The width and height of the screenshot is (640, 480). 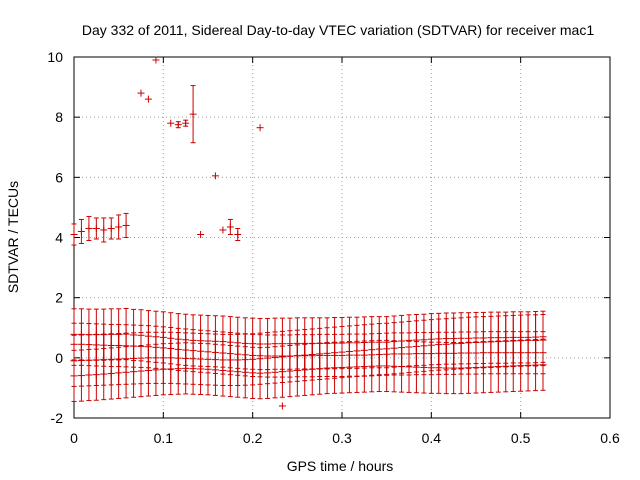 I want to click on x-tick-label: 0.2, so click(x=253, y=438).